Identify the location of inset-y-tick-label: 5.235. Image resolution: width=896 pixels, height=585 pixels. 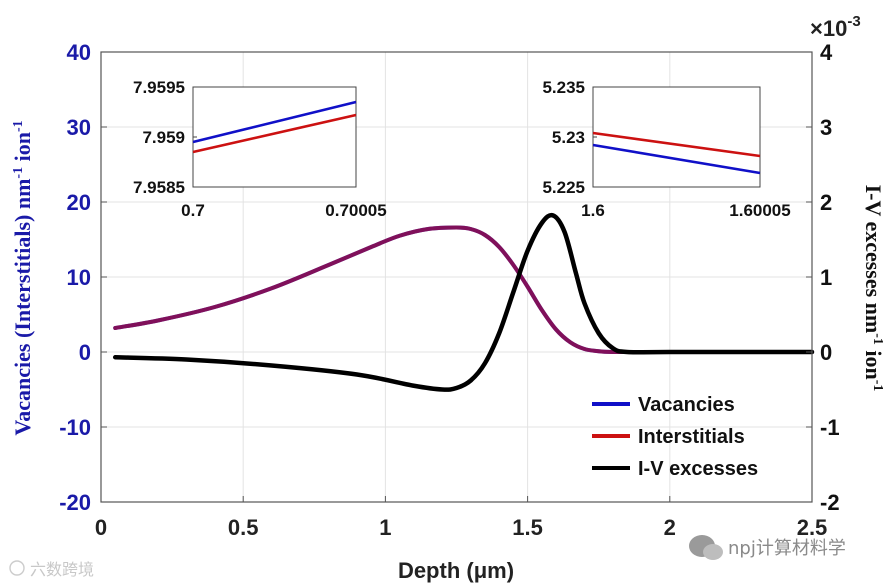
(563, 87).